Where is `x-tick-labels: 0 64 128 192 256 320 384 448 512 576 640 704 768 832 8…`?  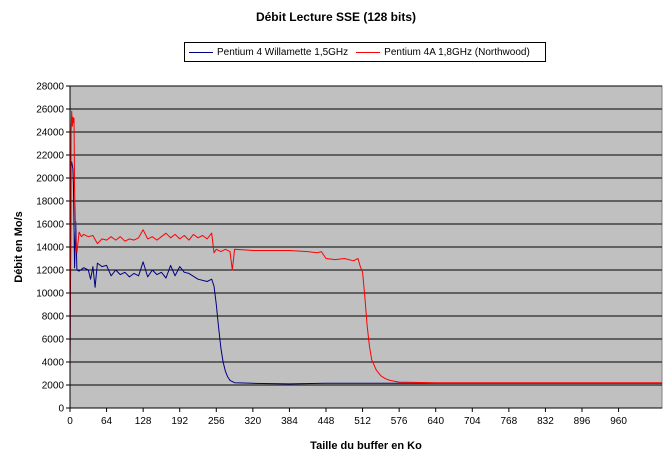
x-tick-labels: 0 64 128 192 256 320 384 448 512 576 640 704 768 832 8… is located at coordinates (347, 421).